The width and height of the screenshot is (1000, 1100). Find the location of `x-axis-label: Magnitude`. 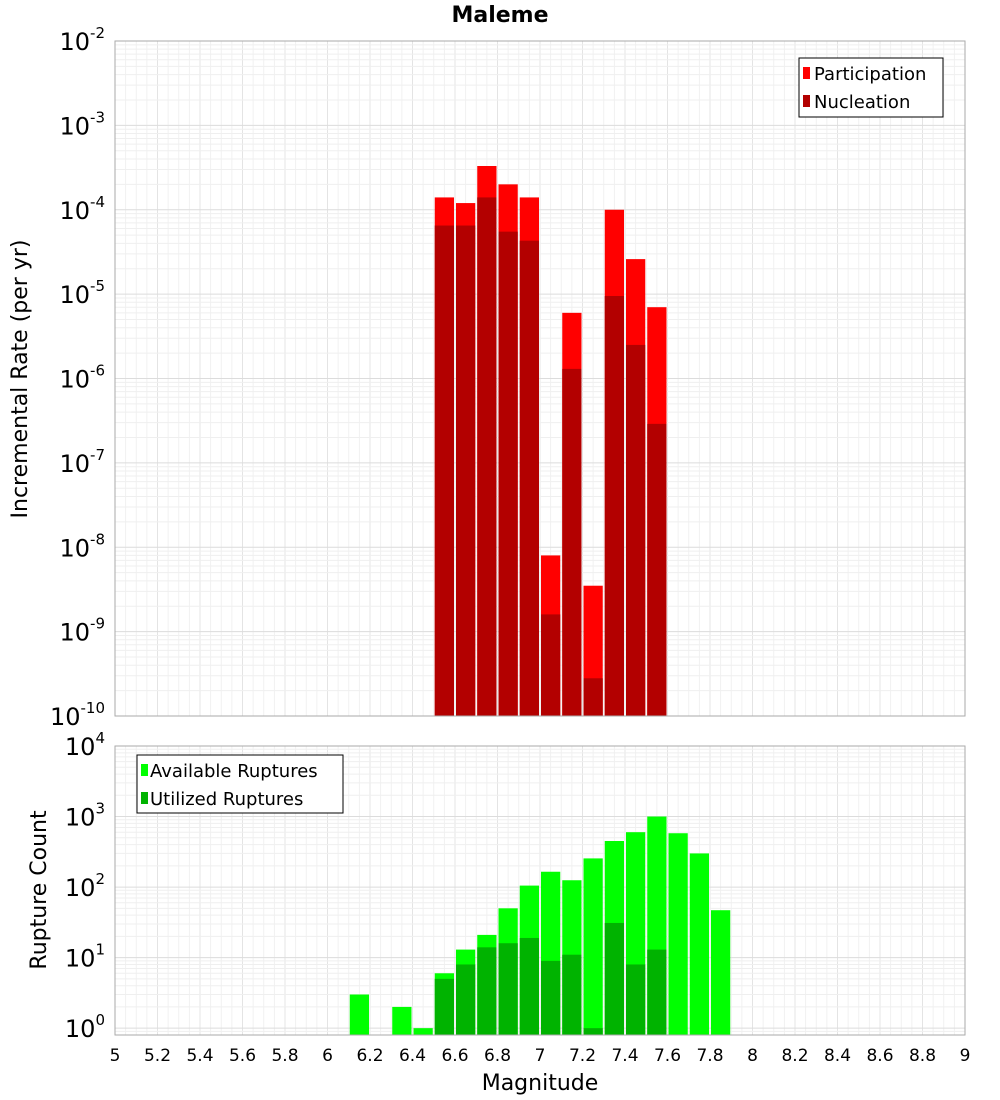

x-axis-label: Magnitude is located at coordinates (540, 1083).